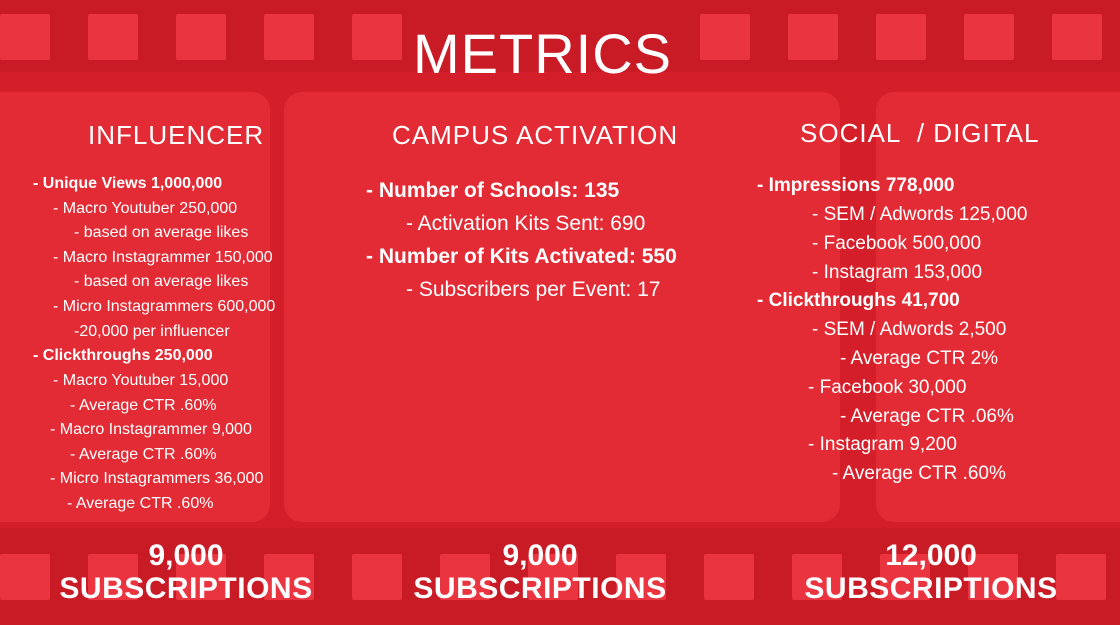 The height and width of the screenshot is (625, 1120). What do you see at coordinates (526, 223) in the screenshot?
I see `campus-line: - Activation Kits Sent: 690` at bounding box center [526, 223].